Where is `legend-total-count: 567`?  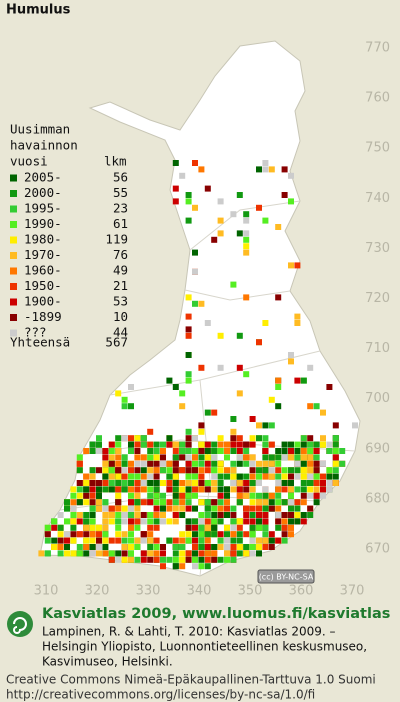 legend-total-count: 567 is located at coordinates (116, 342).